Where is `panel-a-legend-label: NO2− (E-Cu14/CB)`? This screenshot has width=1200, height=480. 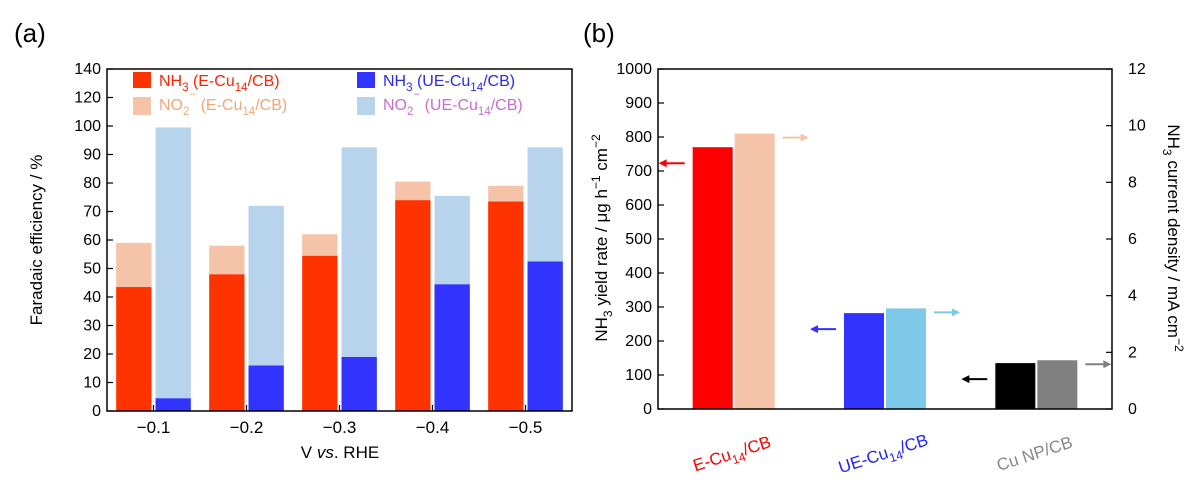 panel-a-legend-label: NO2− (E-Cu14/CB) is located at coordinates (223, 103).